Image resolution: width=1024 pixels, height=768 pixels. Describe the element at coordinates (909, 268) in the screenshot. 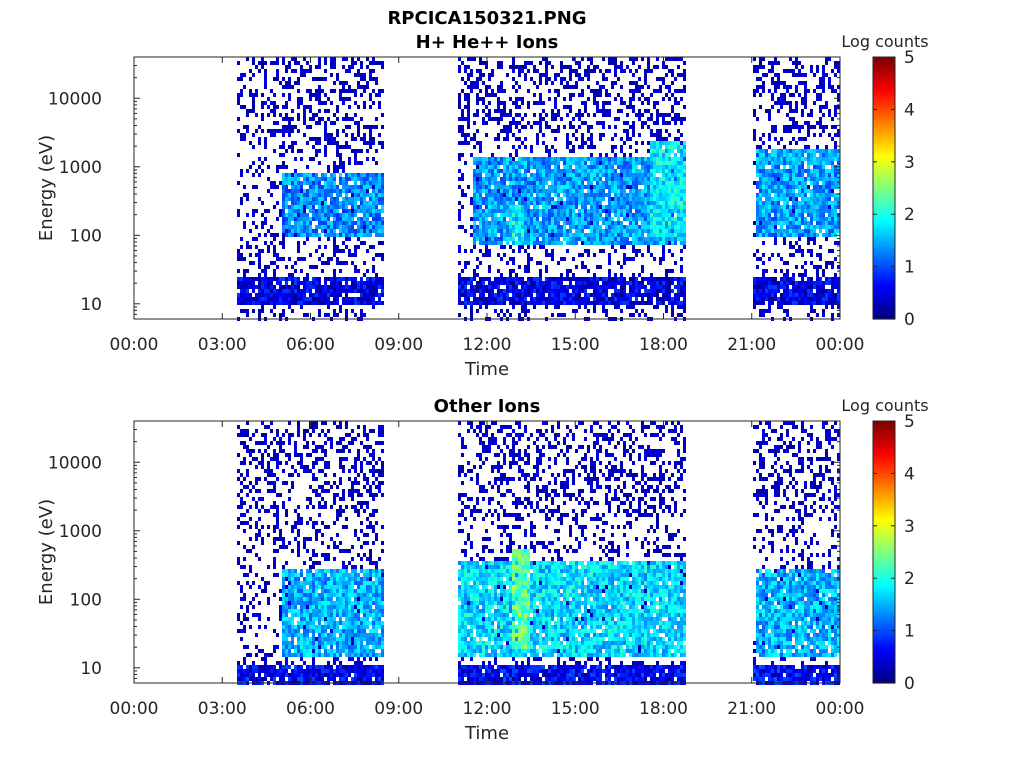

I see `colorbar-tick-label: 1` at that location.